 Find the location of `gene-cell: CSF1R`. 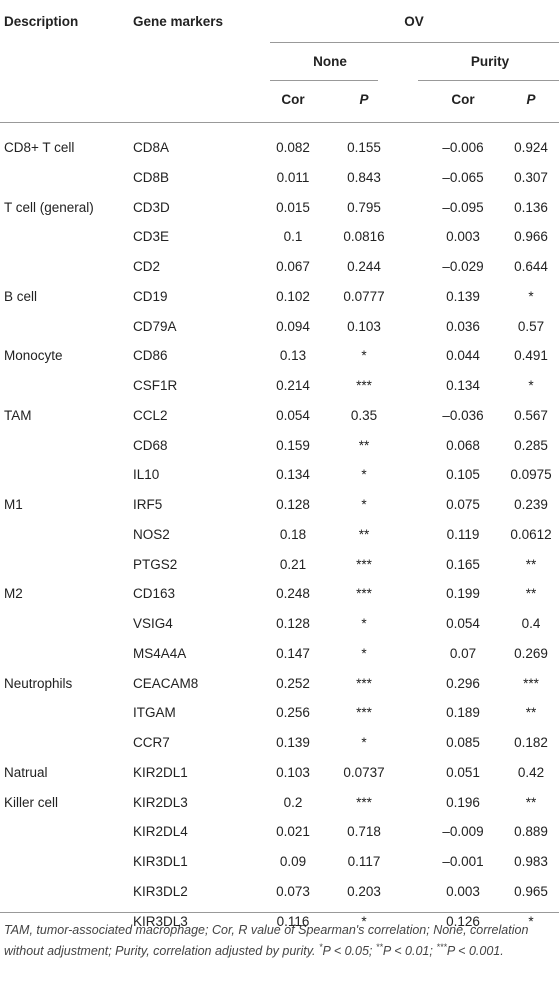

gene-cell: CSF1R is located at coordinates (155, 386).